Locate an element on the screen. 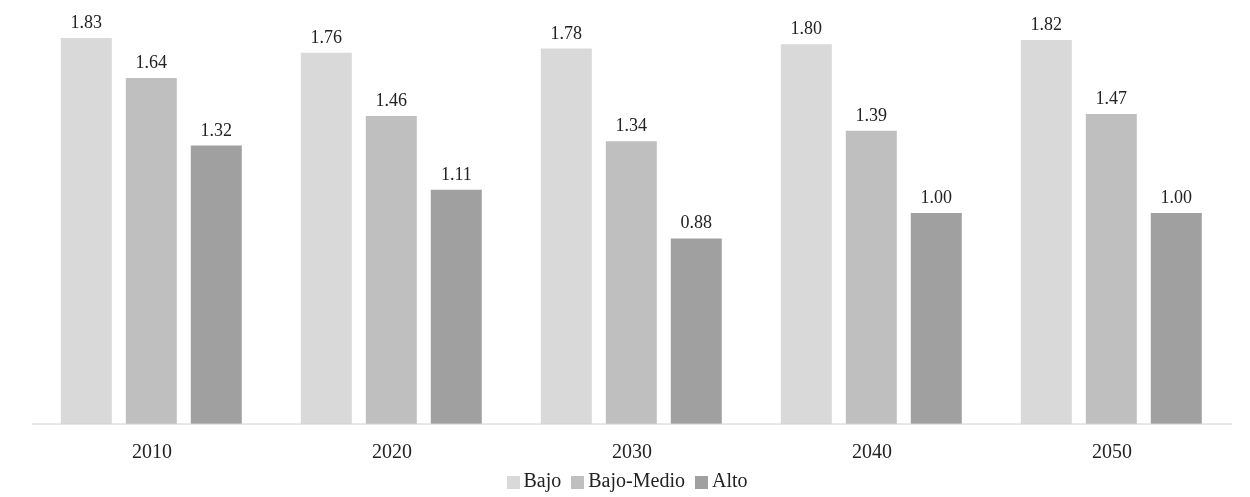  data-label: 1.11 is located at coordinates (456, 173).